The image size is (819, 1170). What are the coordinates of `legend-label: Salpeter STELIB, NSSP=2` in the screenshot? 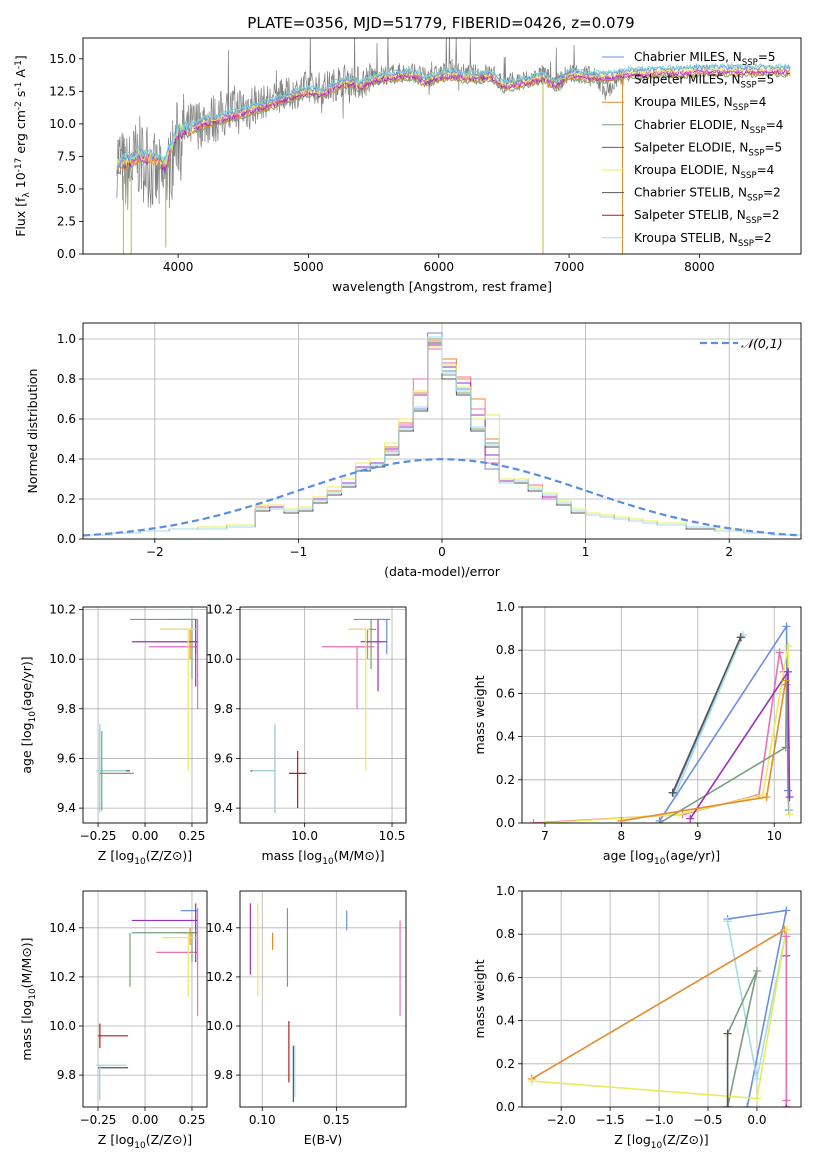 It's located at (707, 217).